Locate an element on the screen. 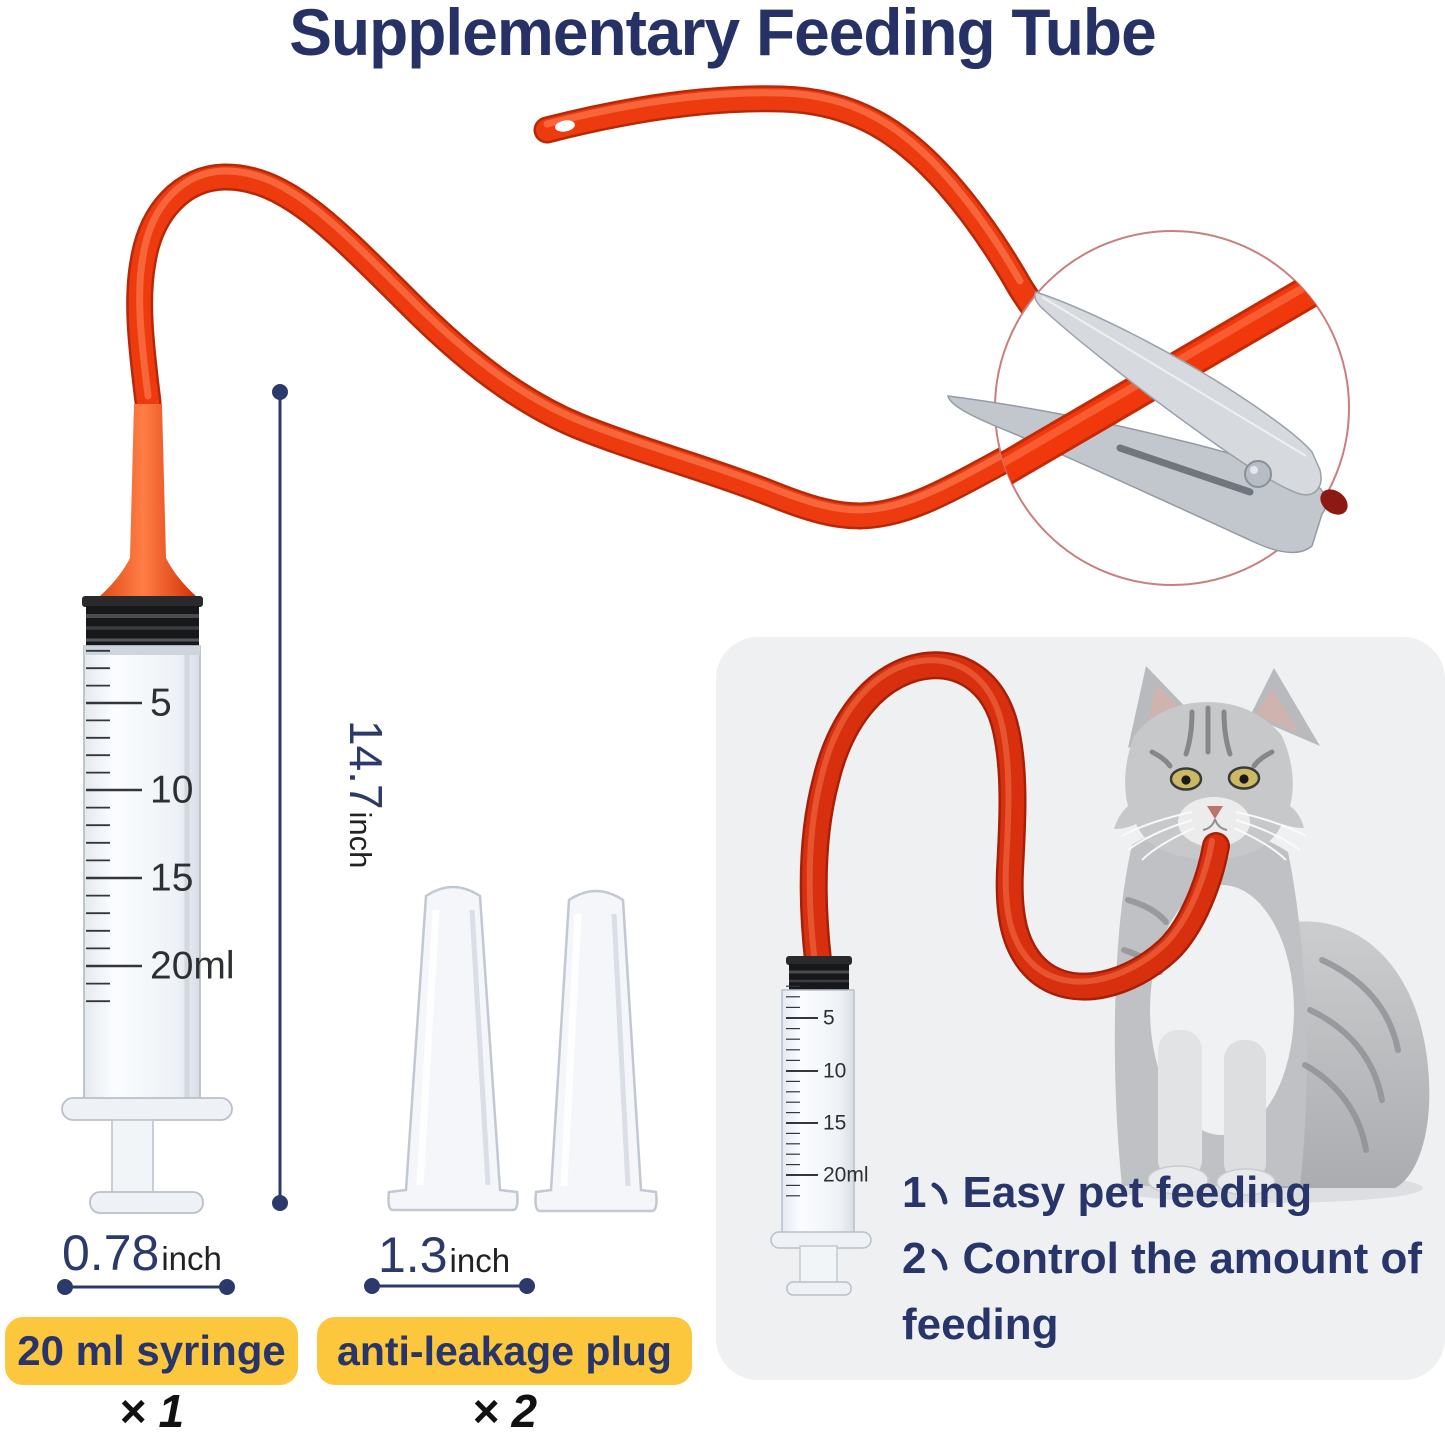 Image resolution: width=1445 pixels, height=1436 pixels. scissors-handle-glimpse is located at coordinates (1334, 502).